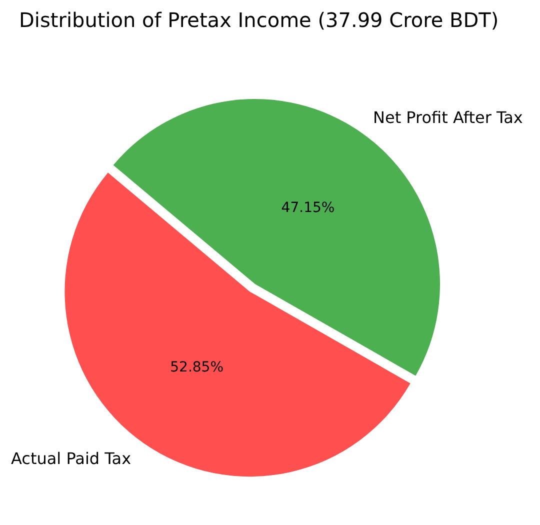 The width and height of the screenshot is (540, 525). What do you see at coordinates (197, 367) in the screenshot?
I see `data-label: 52.85%` at bounding box center [197, 367].